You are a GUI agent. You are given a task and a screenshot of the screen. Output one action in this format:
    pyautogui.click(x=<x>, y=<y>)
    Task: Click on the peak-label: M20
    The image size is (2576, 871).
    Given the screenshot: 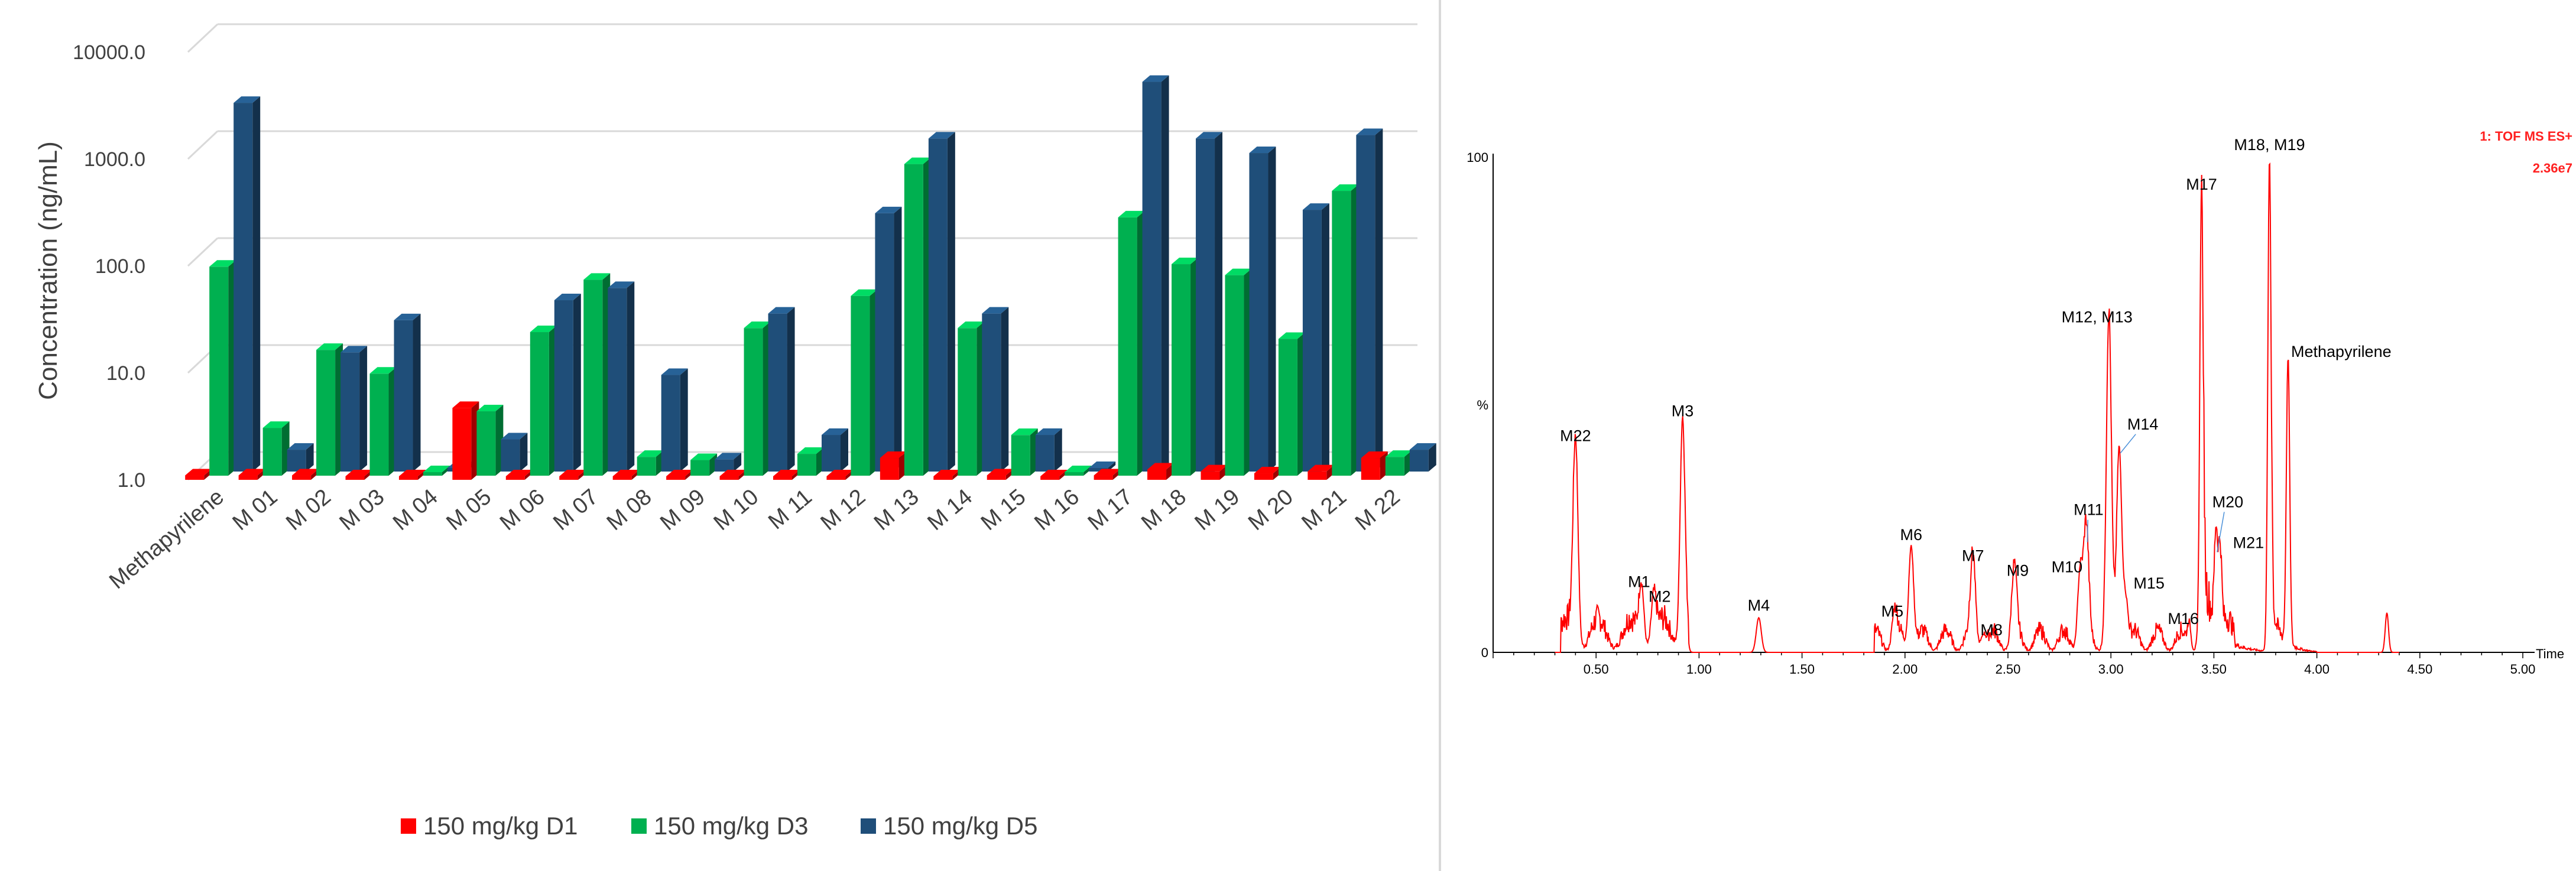 What is the action you would take?
    pyautogui.click(x=2228, y=502)
    